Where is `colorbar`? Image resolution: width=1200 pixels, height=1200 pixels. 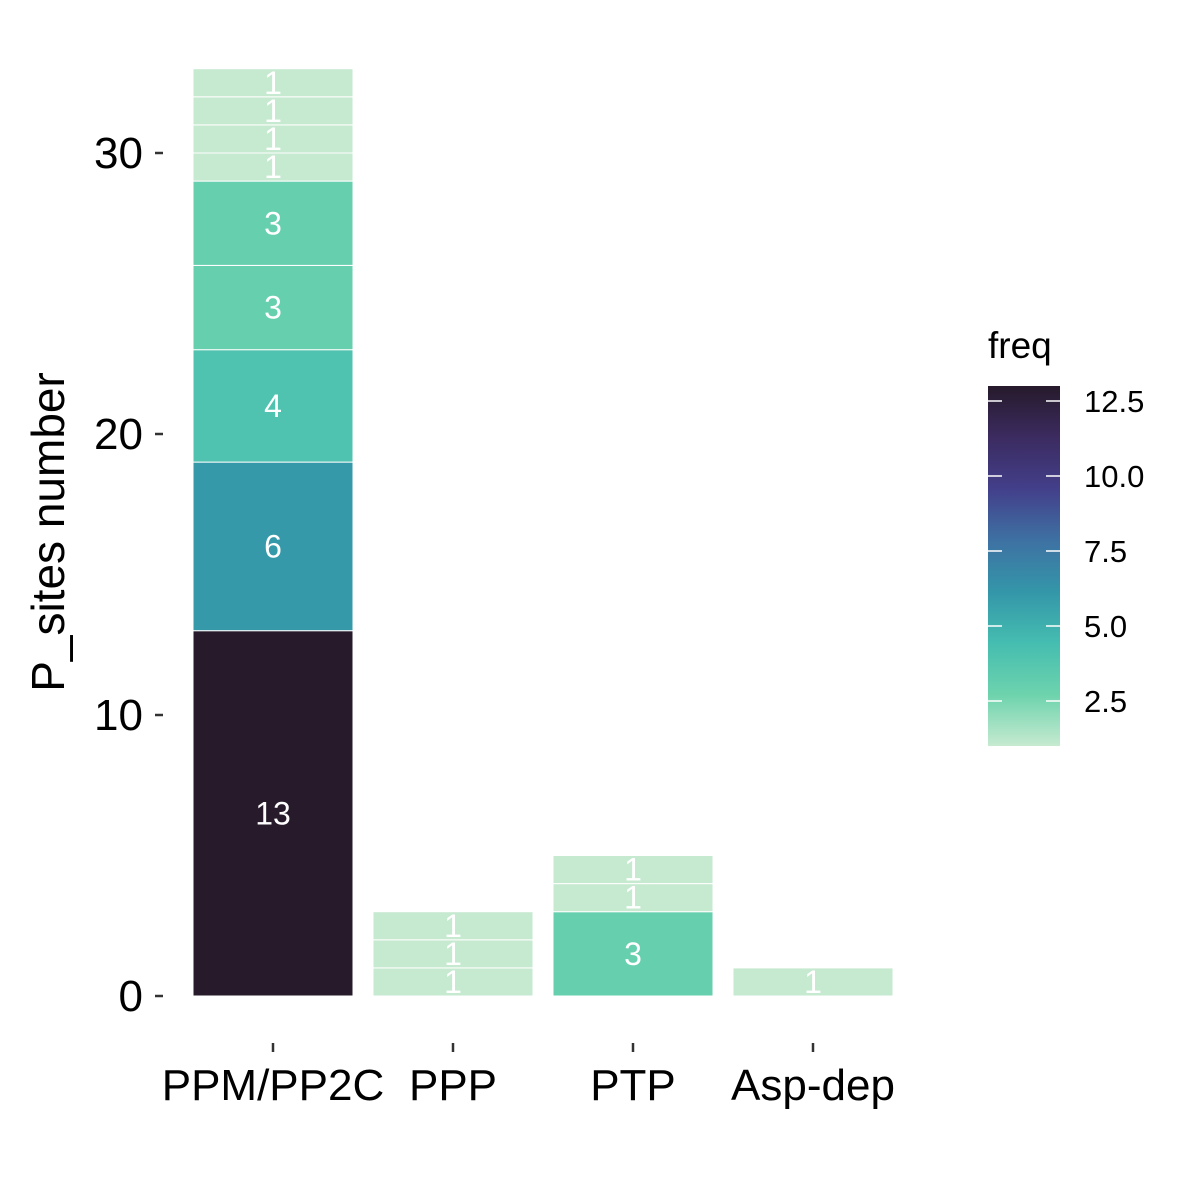 colorbar is located at coordinates (1024, 566).